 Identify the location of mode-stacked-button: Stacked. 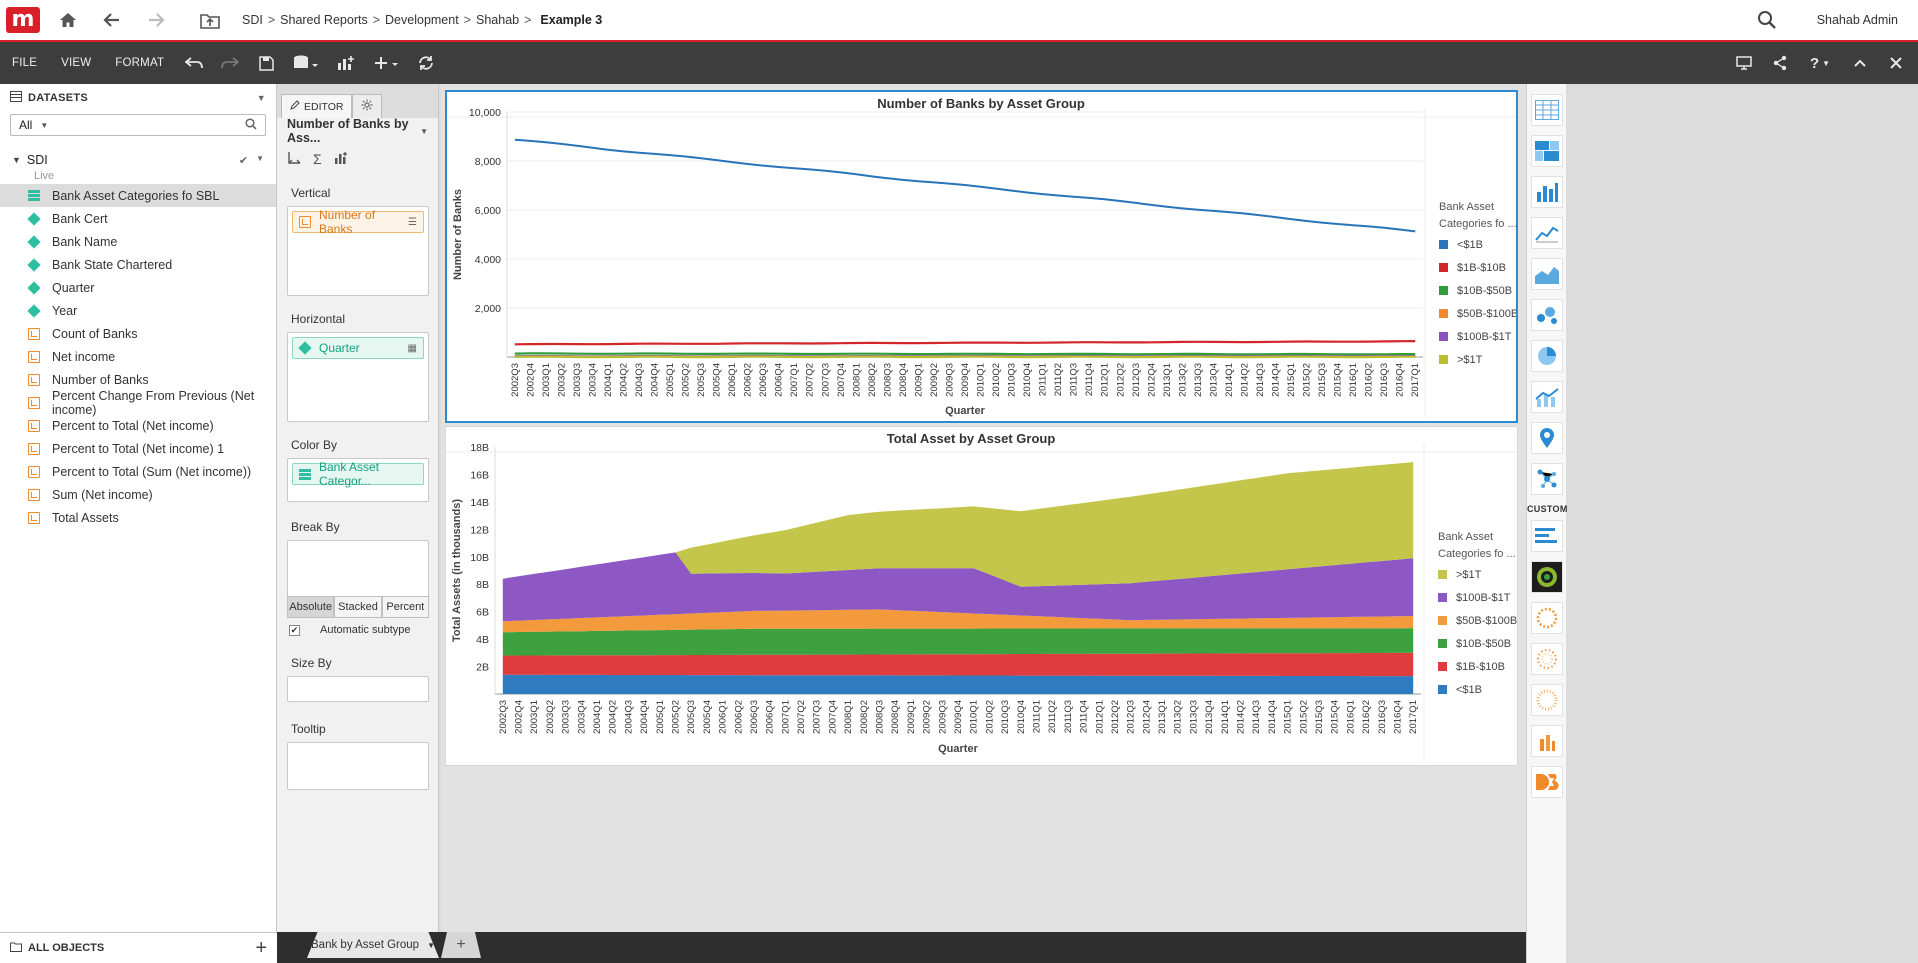
(358, 607).